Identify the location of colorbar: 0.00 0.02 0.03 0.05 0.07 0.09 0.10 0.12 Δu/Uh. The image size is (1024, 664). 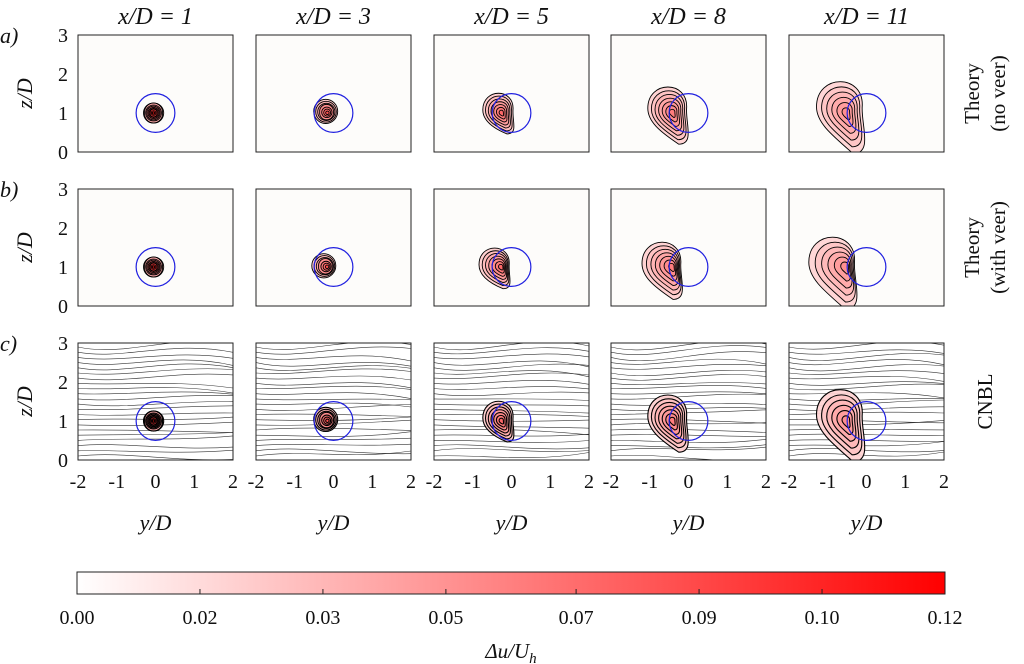
(511, 617).